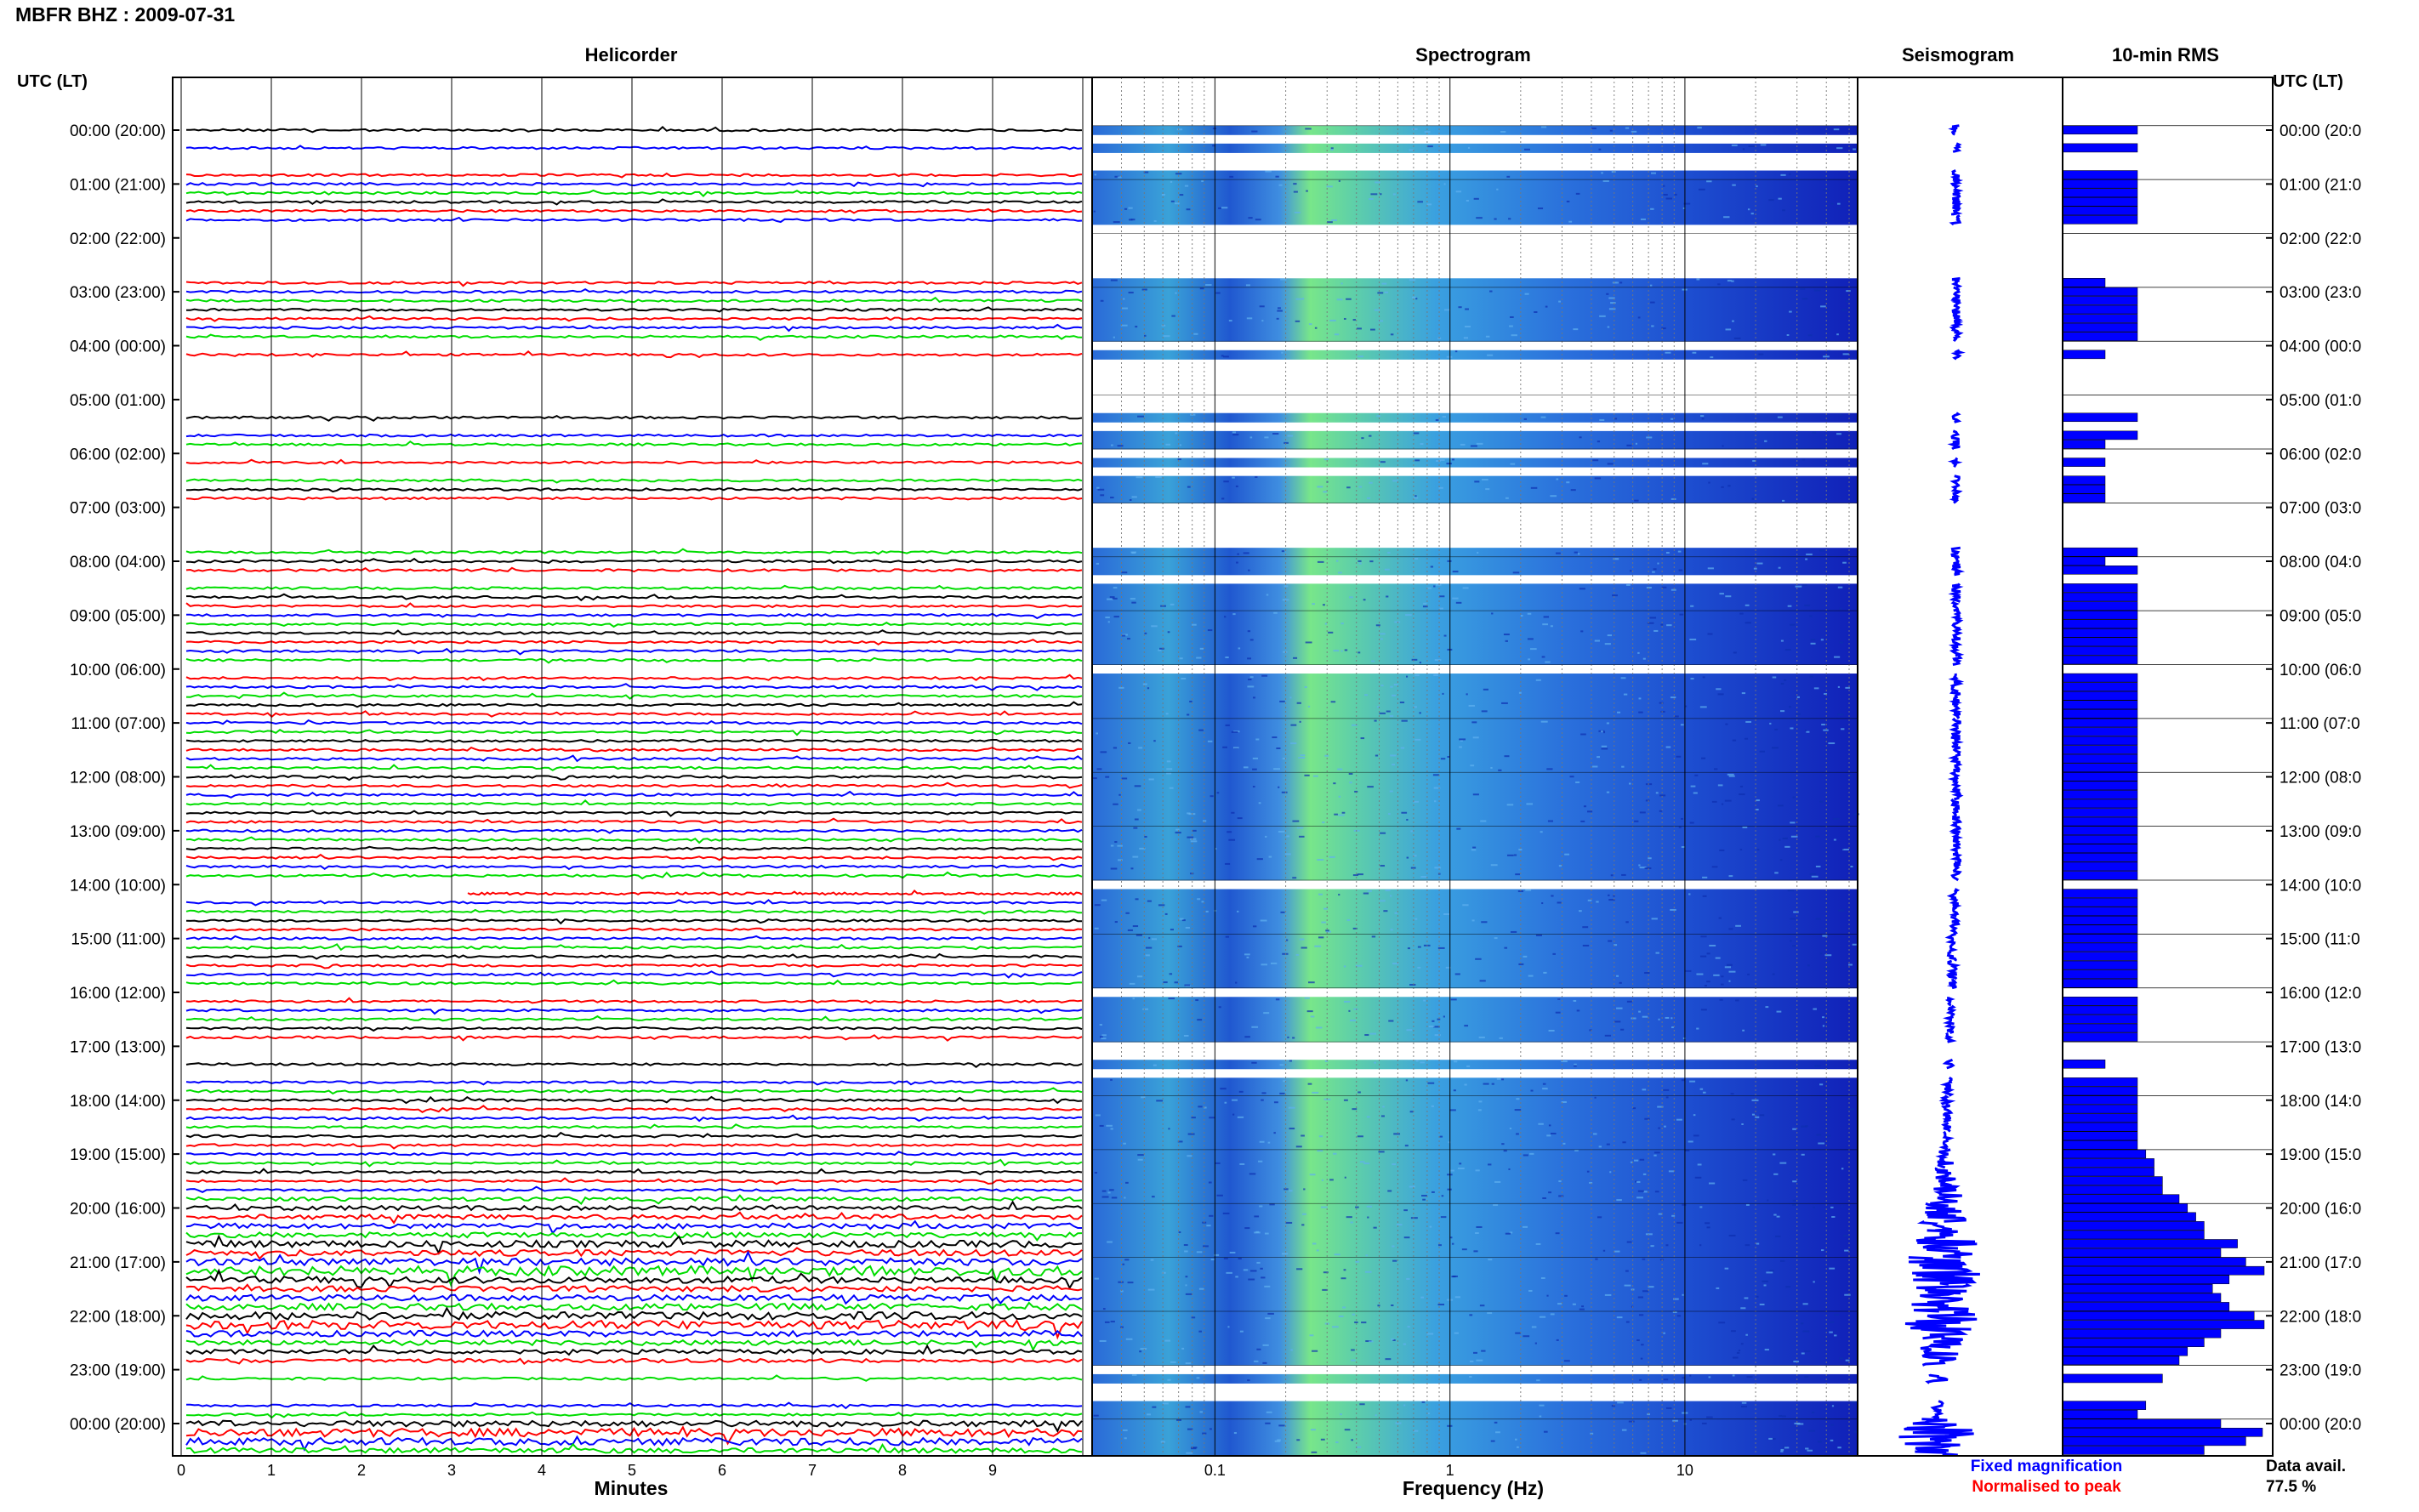  What do you see at coordinates (632, 1488) in the screenshot?
I see `helicorder-xlabel: Minutes` at bounding box center [632, 1488].